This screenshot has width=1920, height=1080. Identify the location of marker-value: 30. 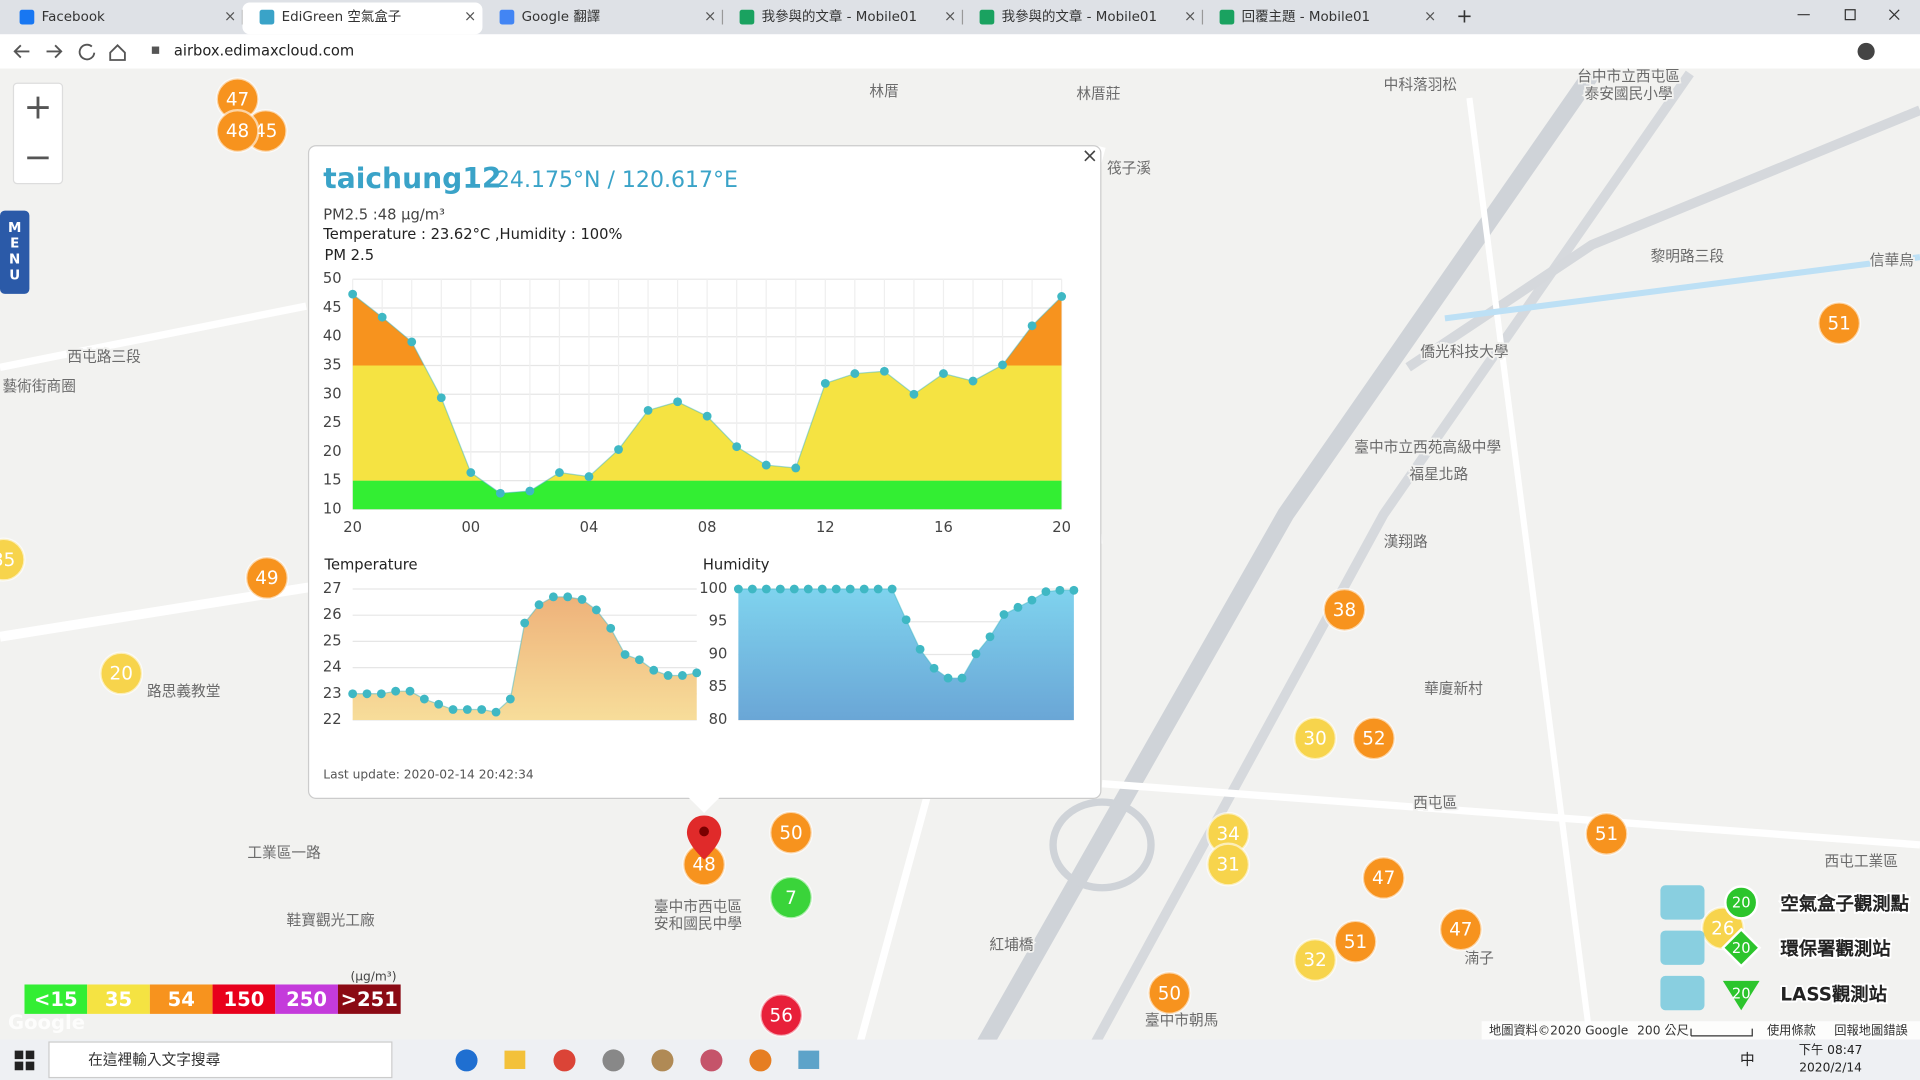
(1314, 739).